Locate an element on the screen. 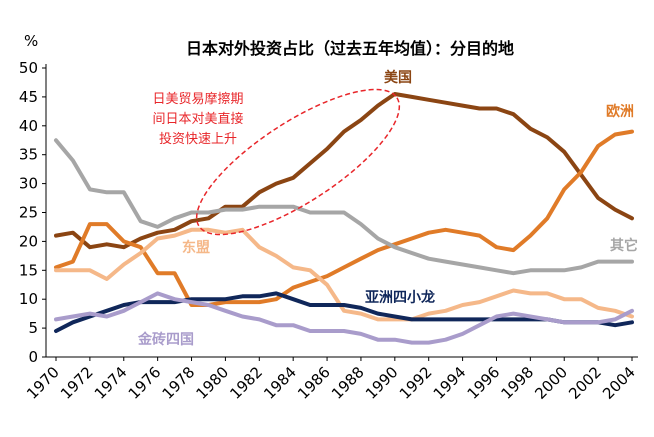 The height and width of the screenshot is (437, 654). y-tick-label: 10 is located at coordinates (28, 299).